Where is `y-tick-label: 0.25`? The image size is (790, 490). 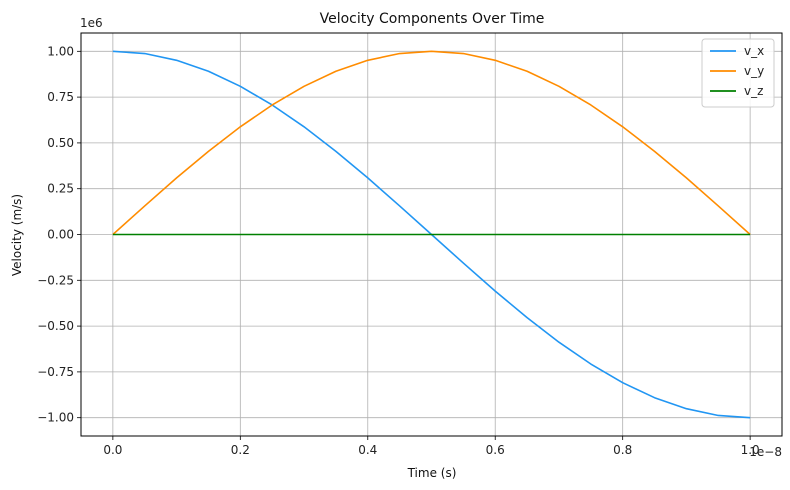 y-tick-label: 0.25 is located at coordinates (60, 189).